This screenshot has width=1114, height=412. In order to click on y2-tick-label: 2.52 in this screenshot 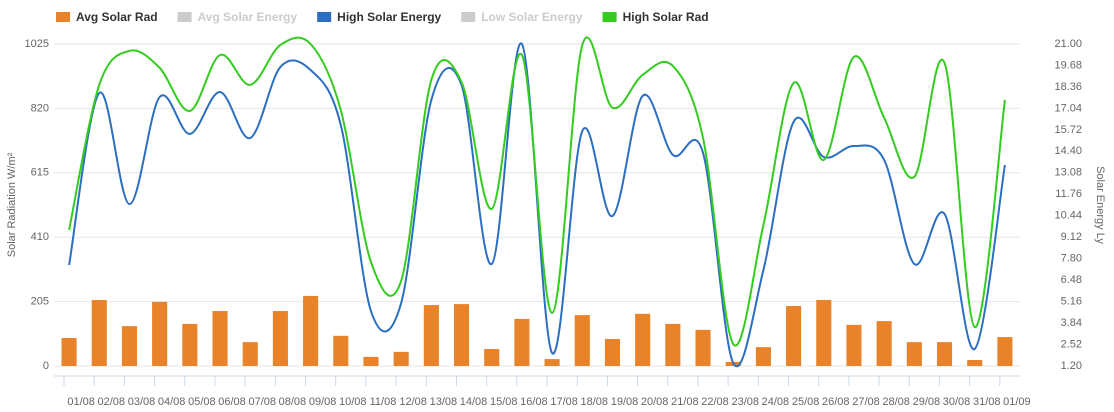, I will do `click(1071, 344)`.